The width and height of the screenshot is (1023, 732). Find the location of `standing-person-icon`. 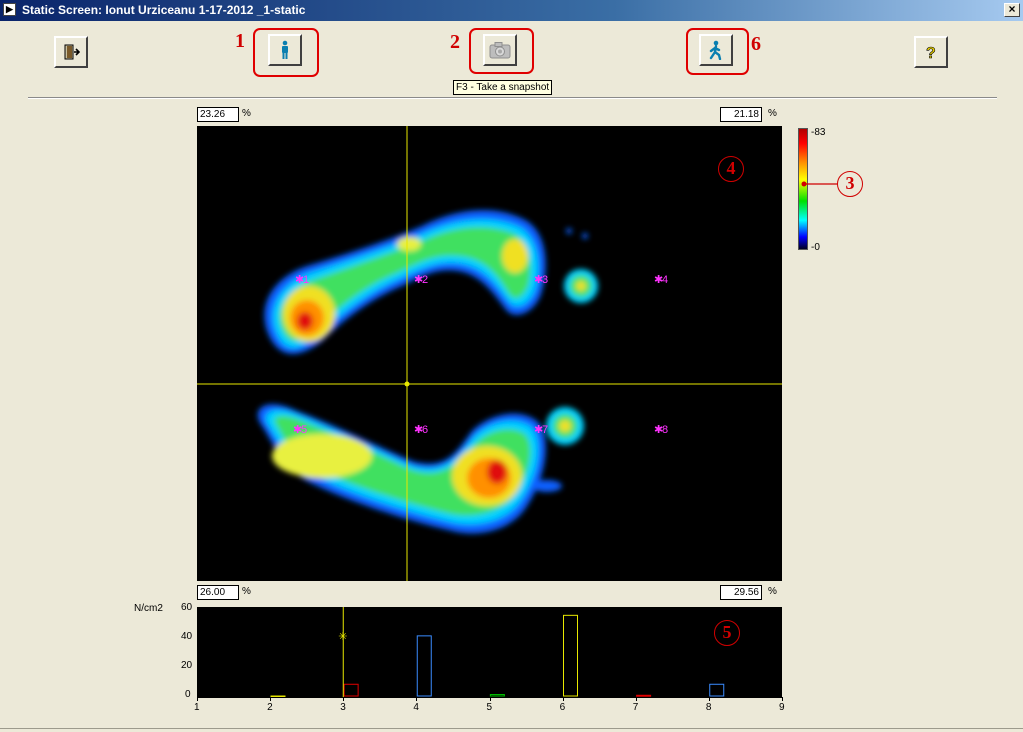

standing-person-icon is located at coordinates (285, 49).